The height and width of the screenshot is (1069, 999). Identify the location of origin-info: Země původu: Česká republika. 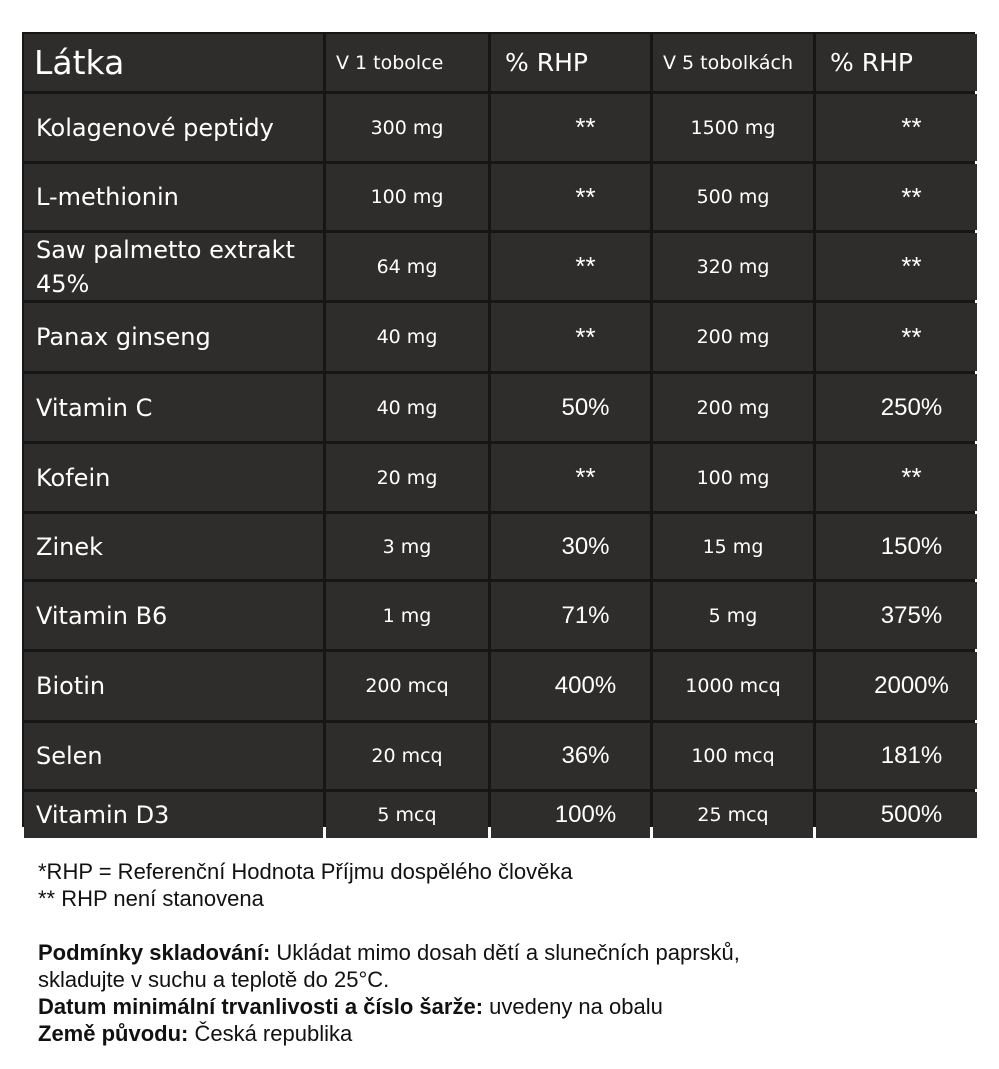
(195, 1033).